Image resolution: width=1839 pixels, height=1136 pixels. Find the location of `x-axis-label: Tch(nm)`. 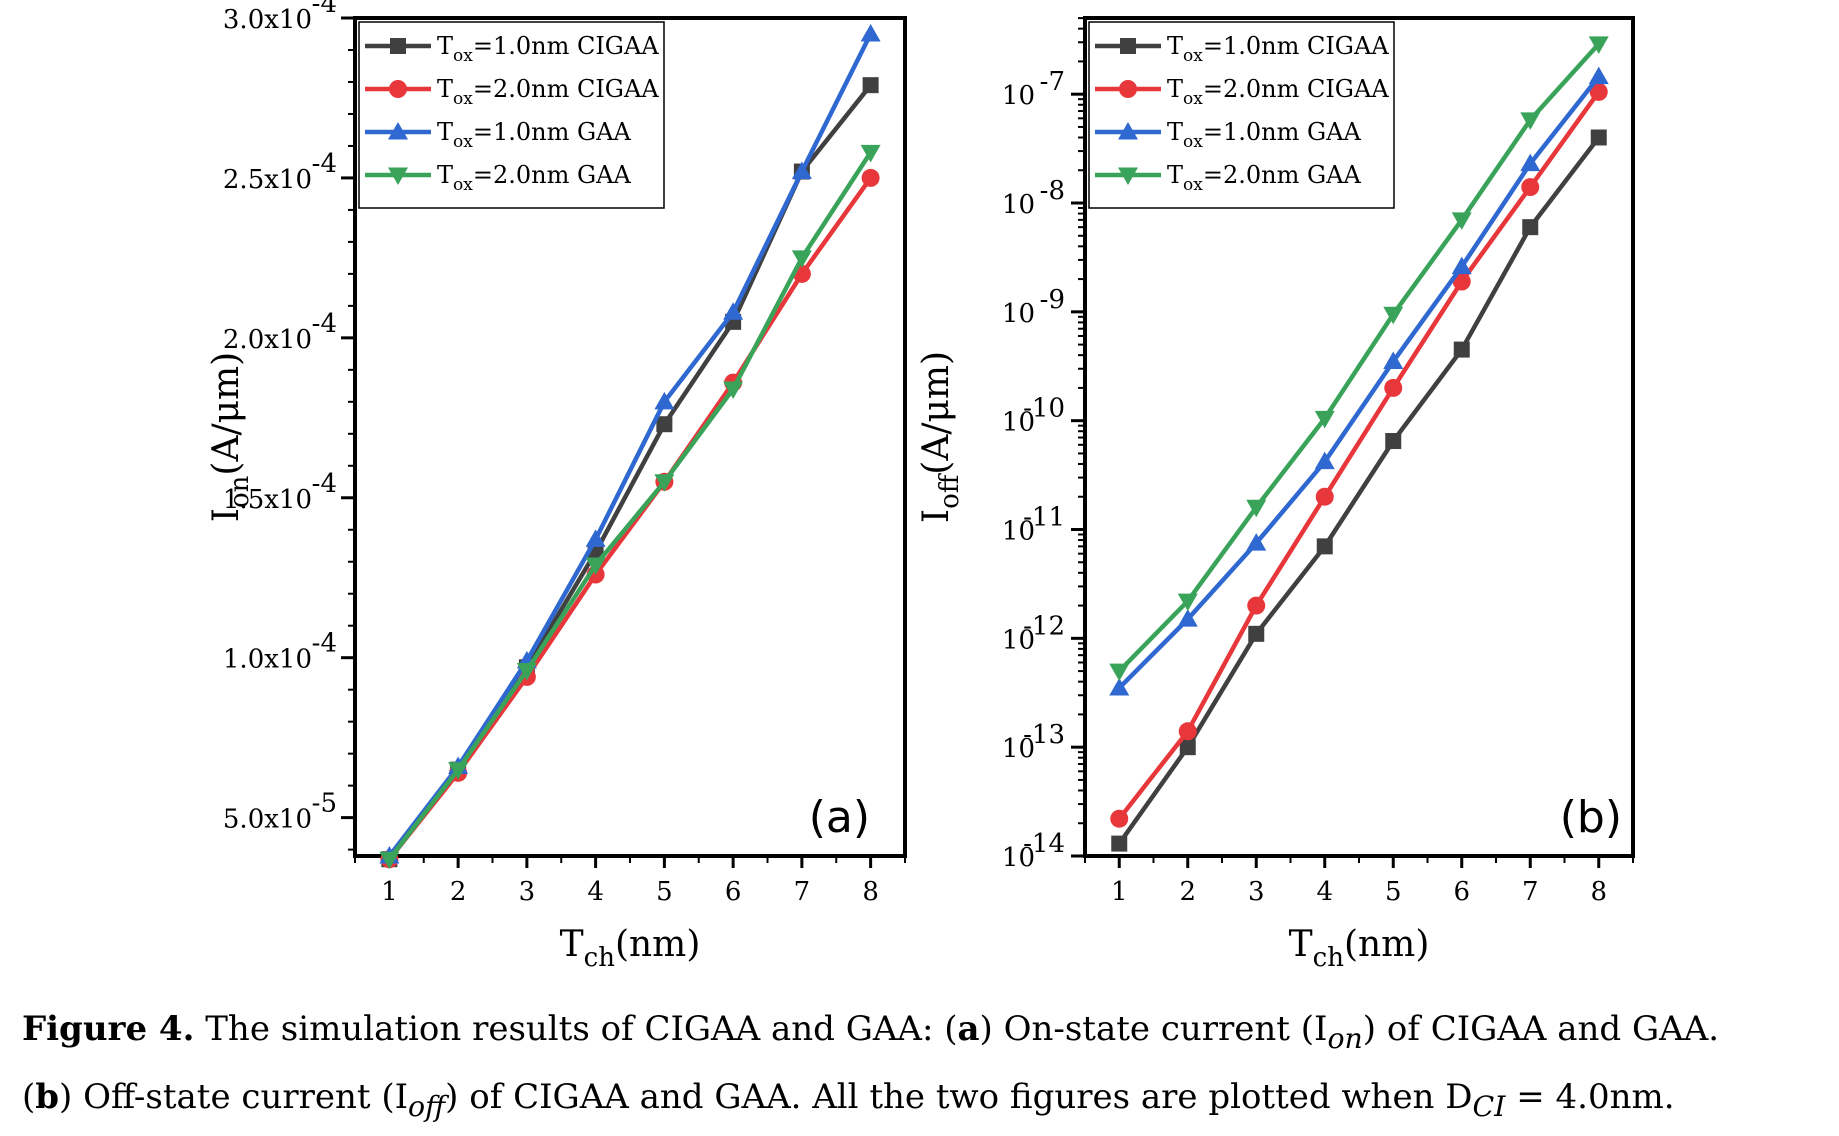

x-axis-label: Tch(nm) is located at coordinates (630, 948).